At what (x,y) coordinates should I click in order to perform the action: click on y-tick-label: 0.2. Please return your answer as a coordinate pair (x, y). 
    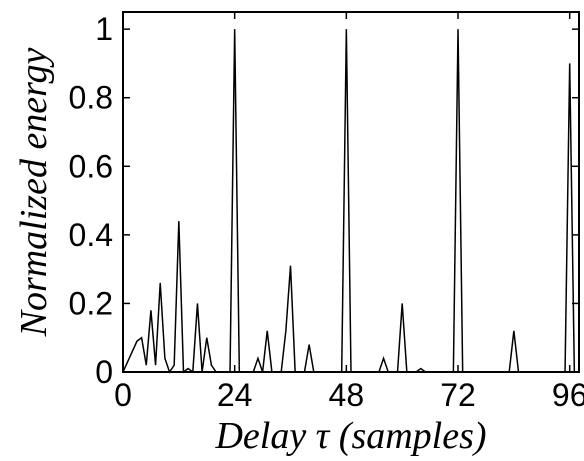
    Looking at the image, I should click on (91, 303).